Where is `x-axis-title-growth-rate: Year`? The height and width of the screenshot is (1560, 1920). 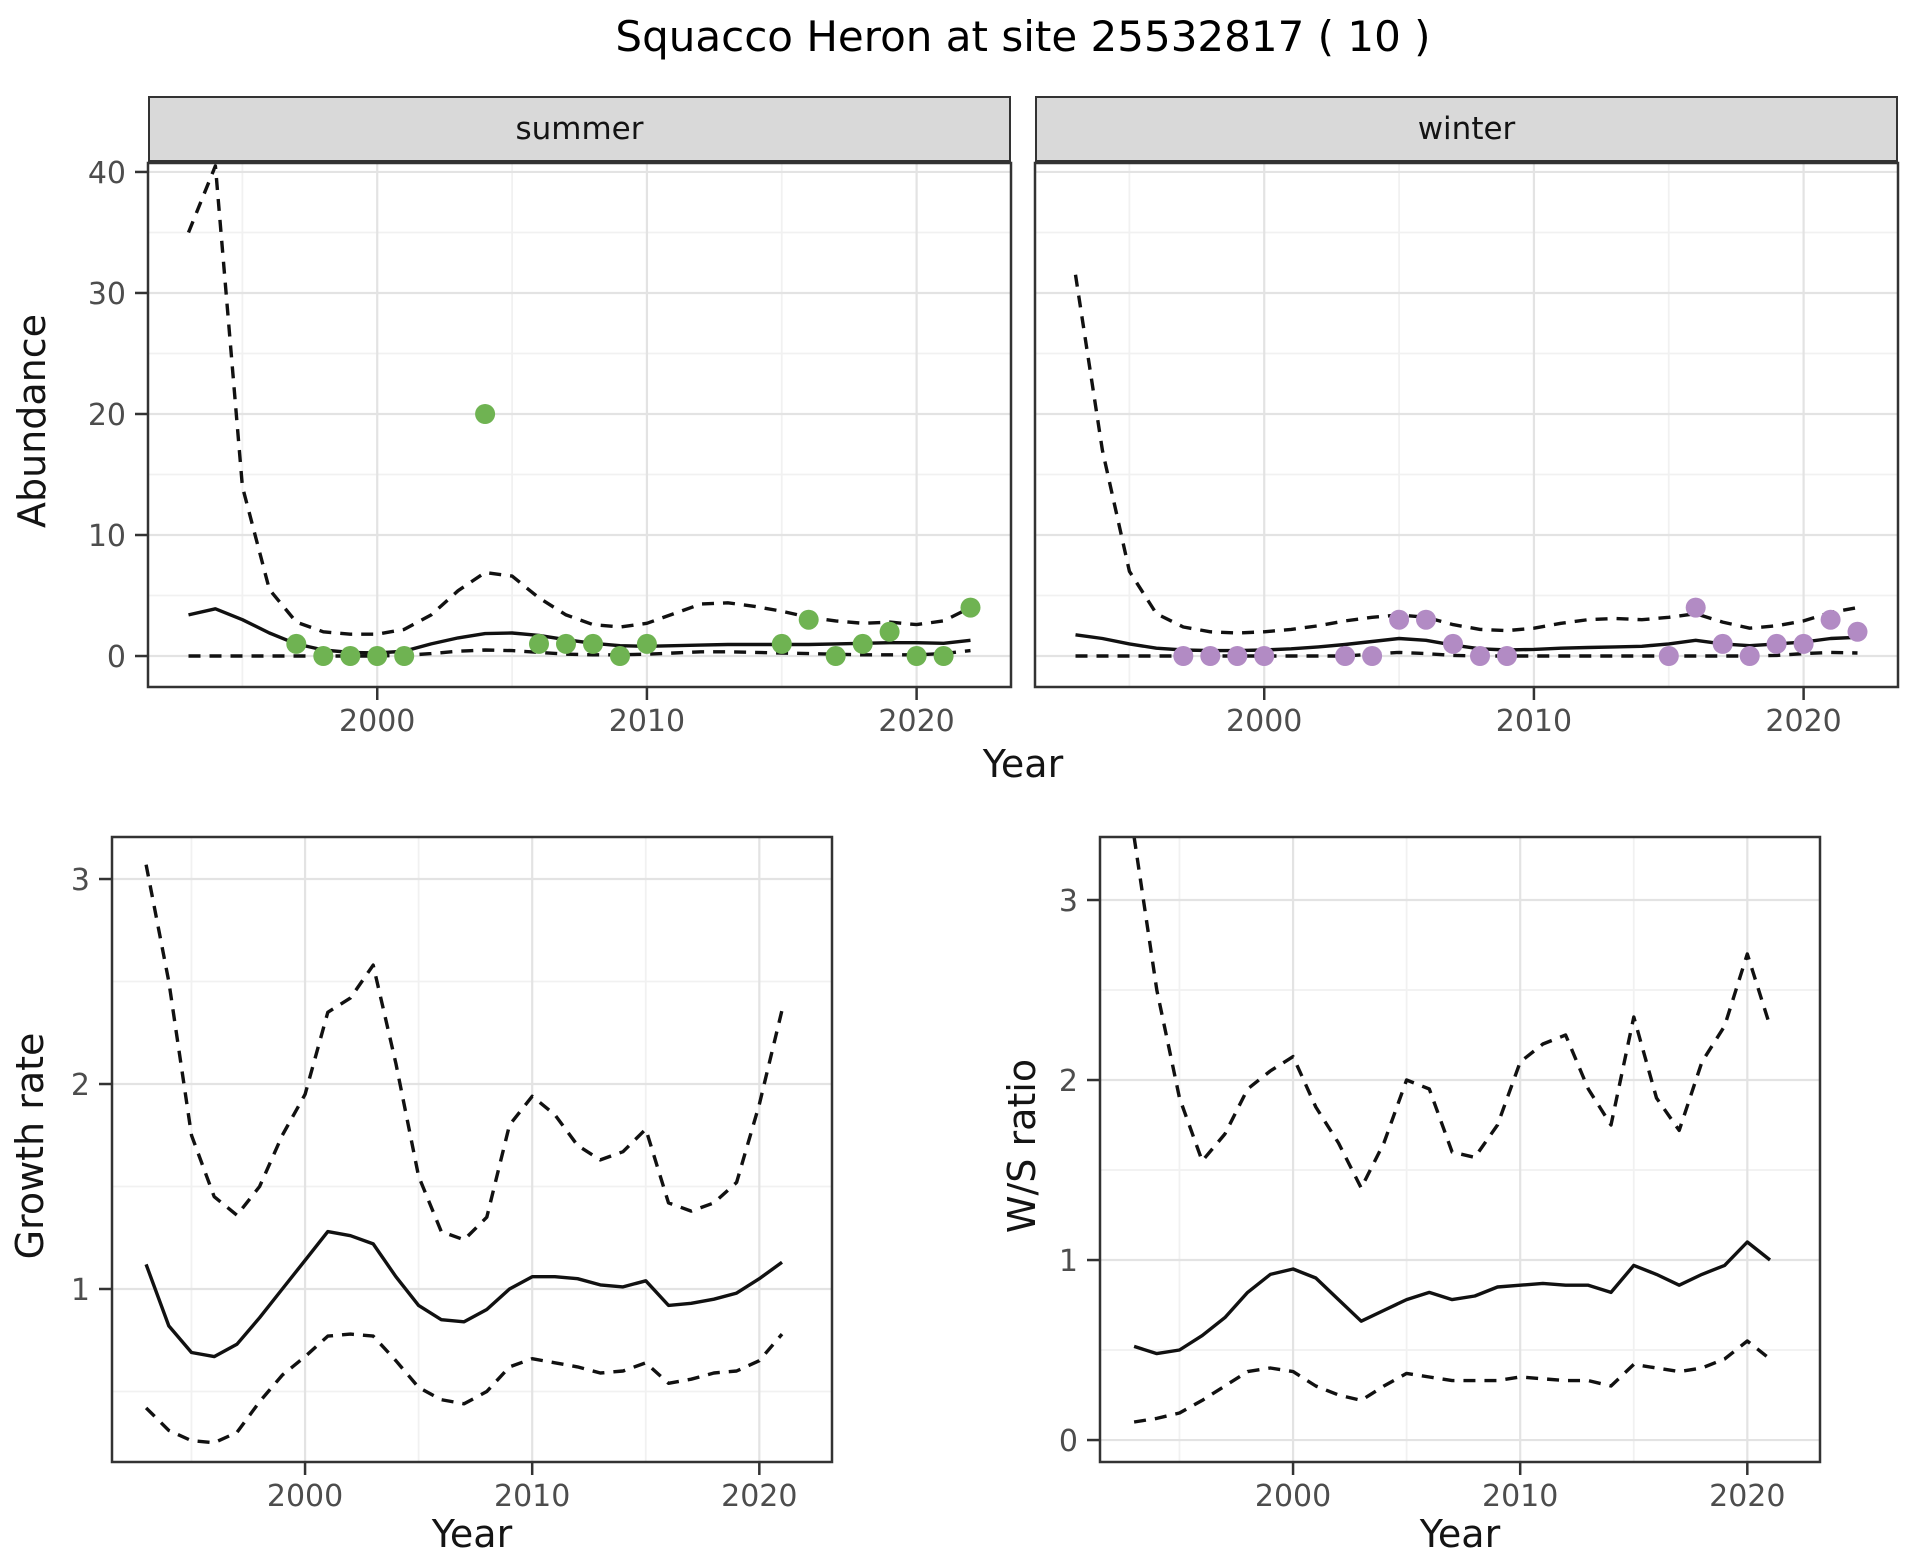
x-axis-title-growth-rate: Year is located at coordinates (472, 1534).